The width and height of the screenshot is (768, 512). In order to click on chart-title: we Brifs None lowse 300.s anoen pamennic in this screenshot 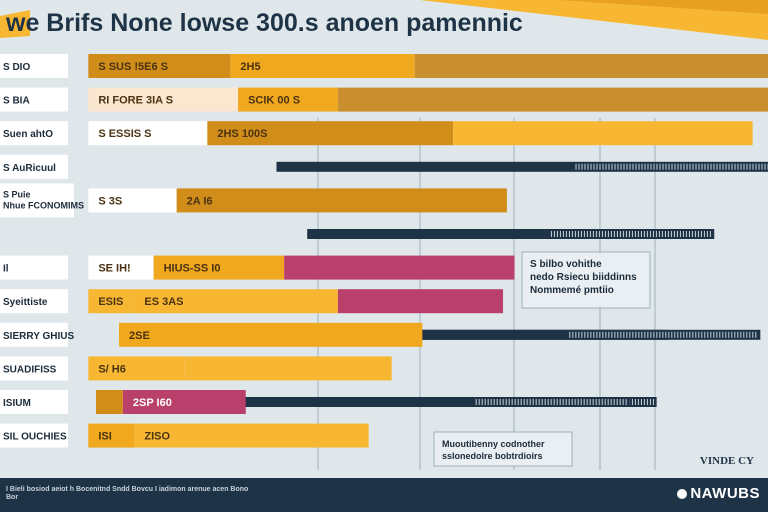, I will do `click(264, 23)`.